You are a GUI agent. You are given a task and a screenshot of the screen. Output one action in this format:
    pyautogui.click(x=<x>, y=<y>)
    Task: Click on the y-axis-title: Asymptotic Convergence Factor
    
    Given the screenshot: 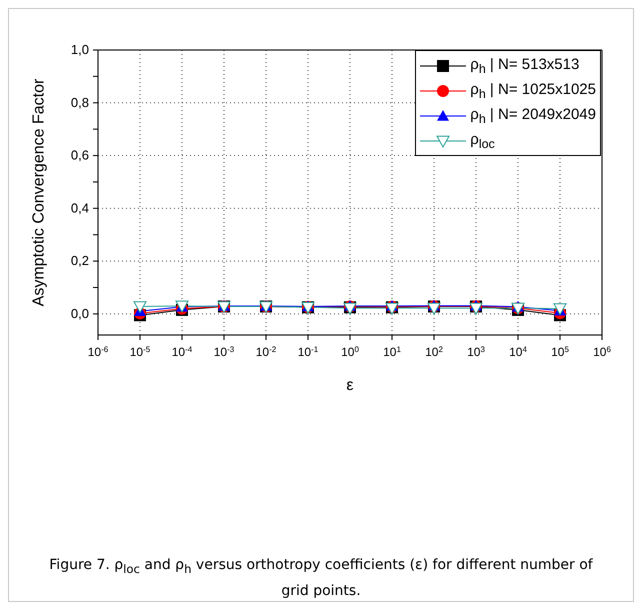 What is the action you would take?
    pyautogui.click(x=39, y=192)
    